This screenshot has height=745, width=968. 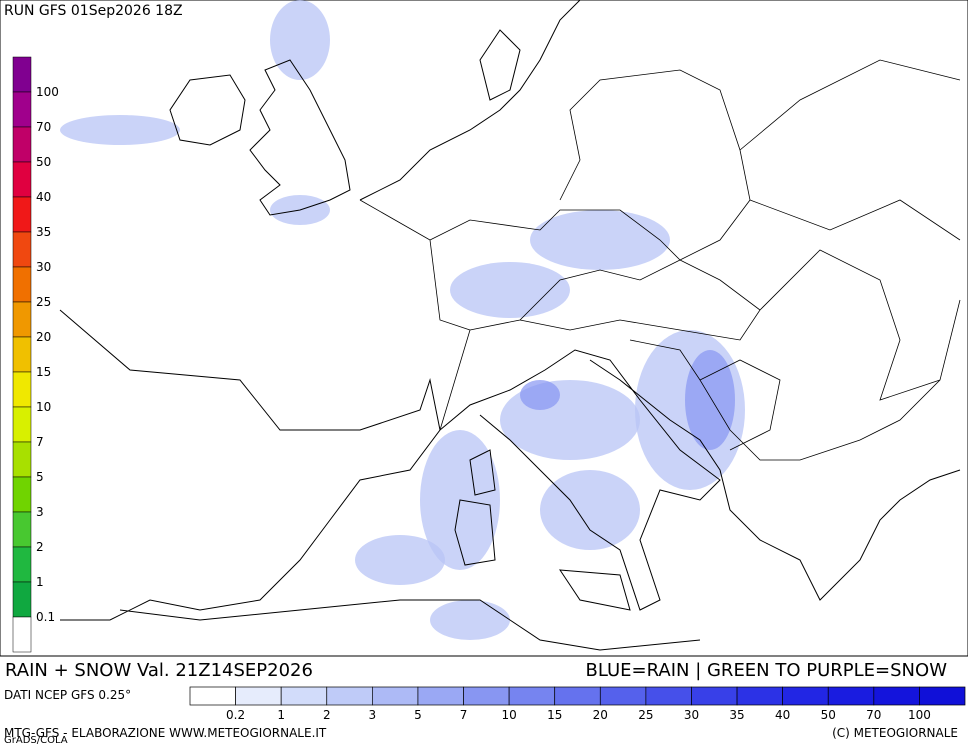 What do you see at coordinates (43, 337) in the screenshot?
I see `snow-label: 20` at bounding box center [43, 337].